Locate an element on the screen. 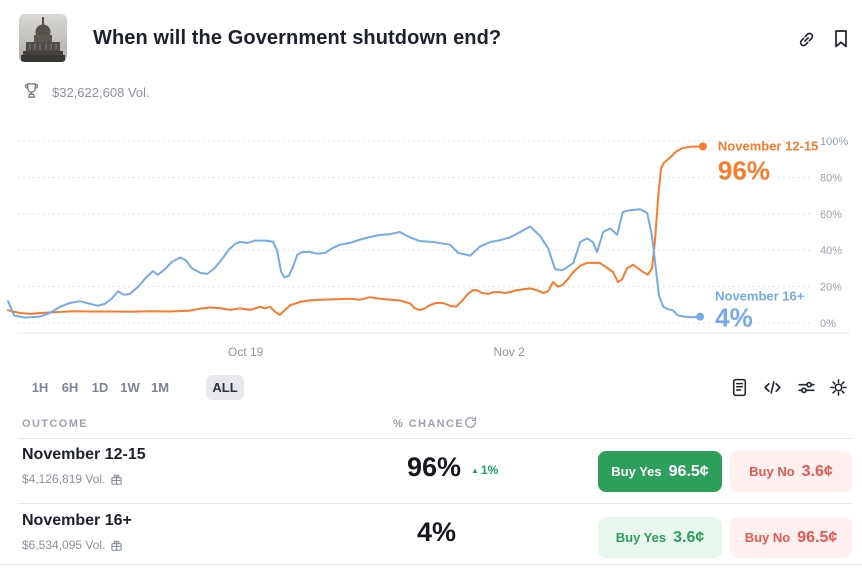  buy-no-price: 3.6¢ is located at coordinates (817, 471).